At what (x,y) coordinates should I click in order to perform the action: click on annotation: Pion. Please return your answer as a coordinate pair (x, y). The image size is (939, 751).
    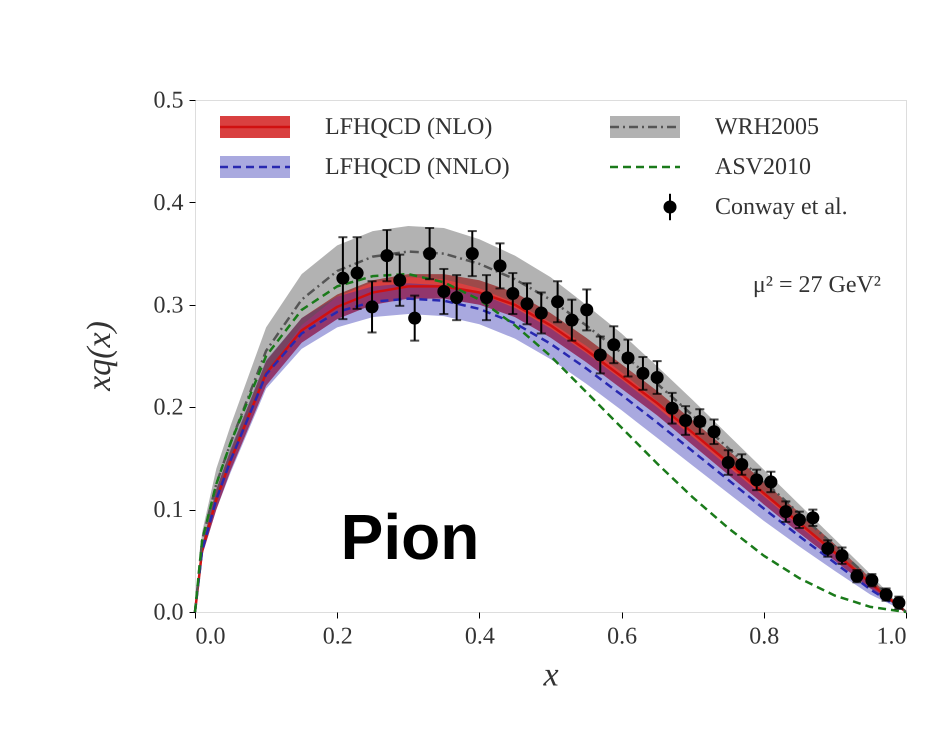
    Looking at the image, I should click on (410, 537).